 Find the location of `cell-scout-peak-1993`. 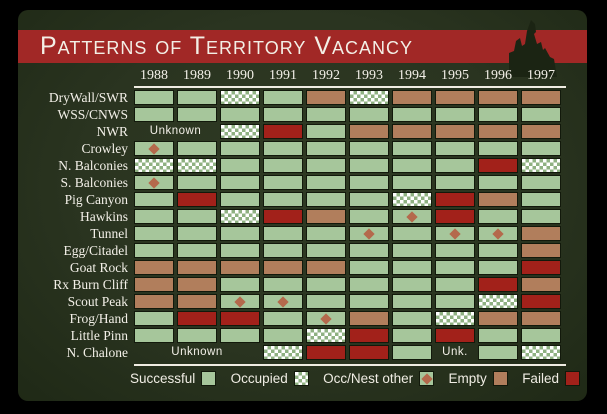

cell-scout-peak-1993 is located at coordinates (369, 301).